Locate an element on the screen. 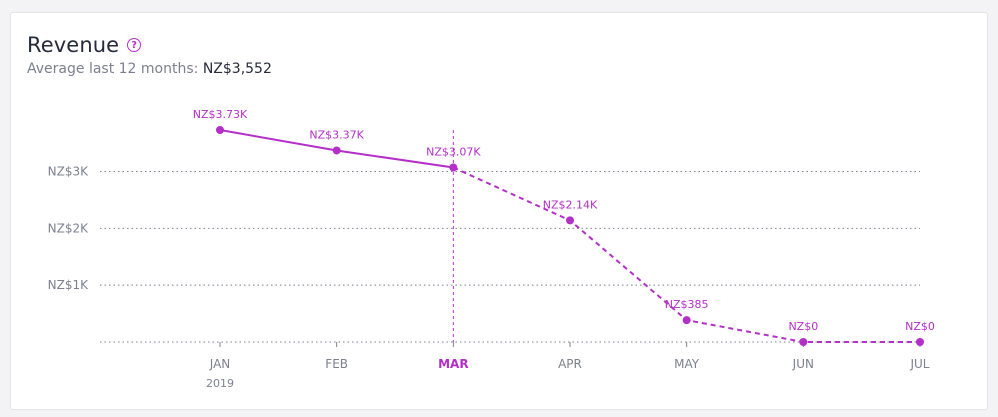  data-label: NZ$385 is located at coordinates (687, 304).